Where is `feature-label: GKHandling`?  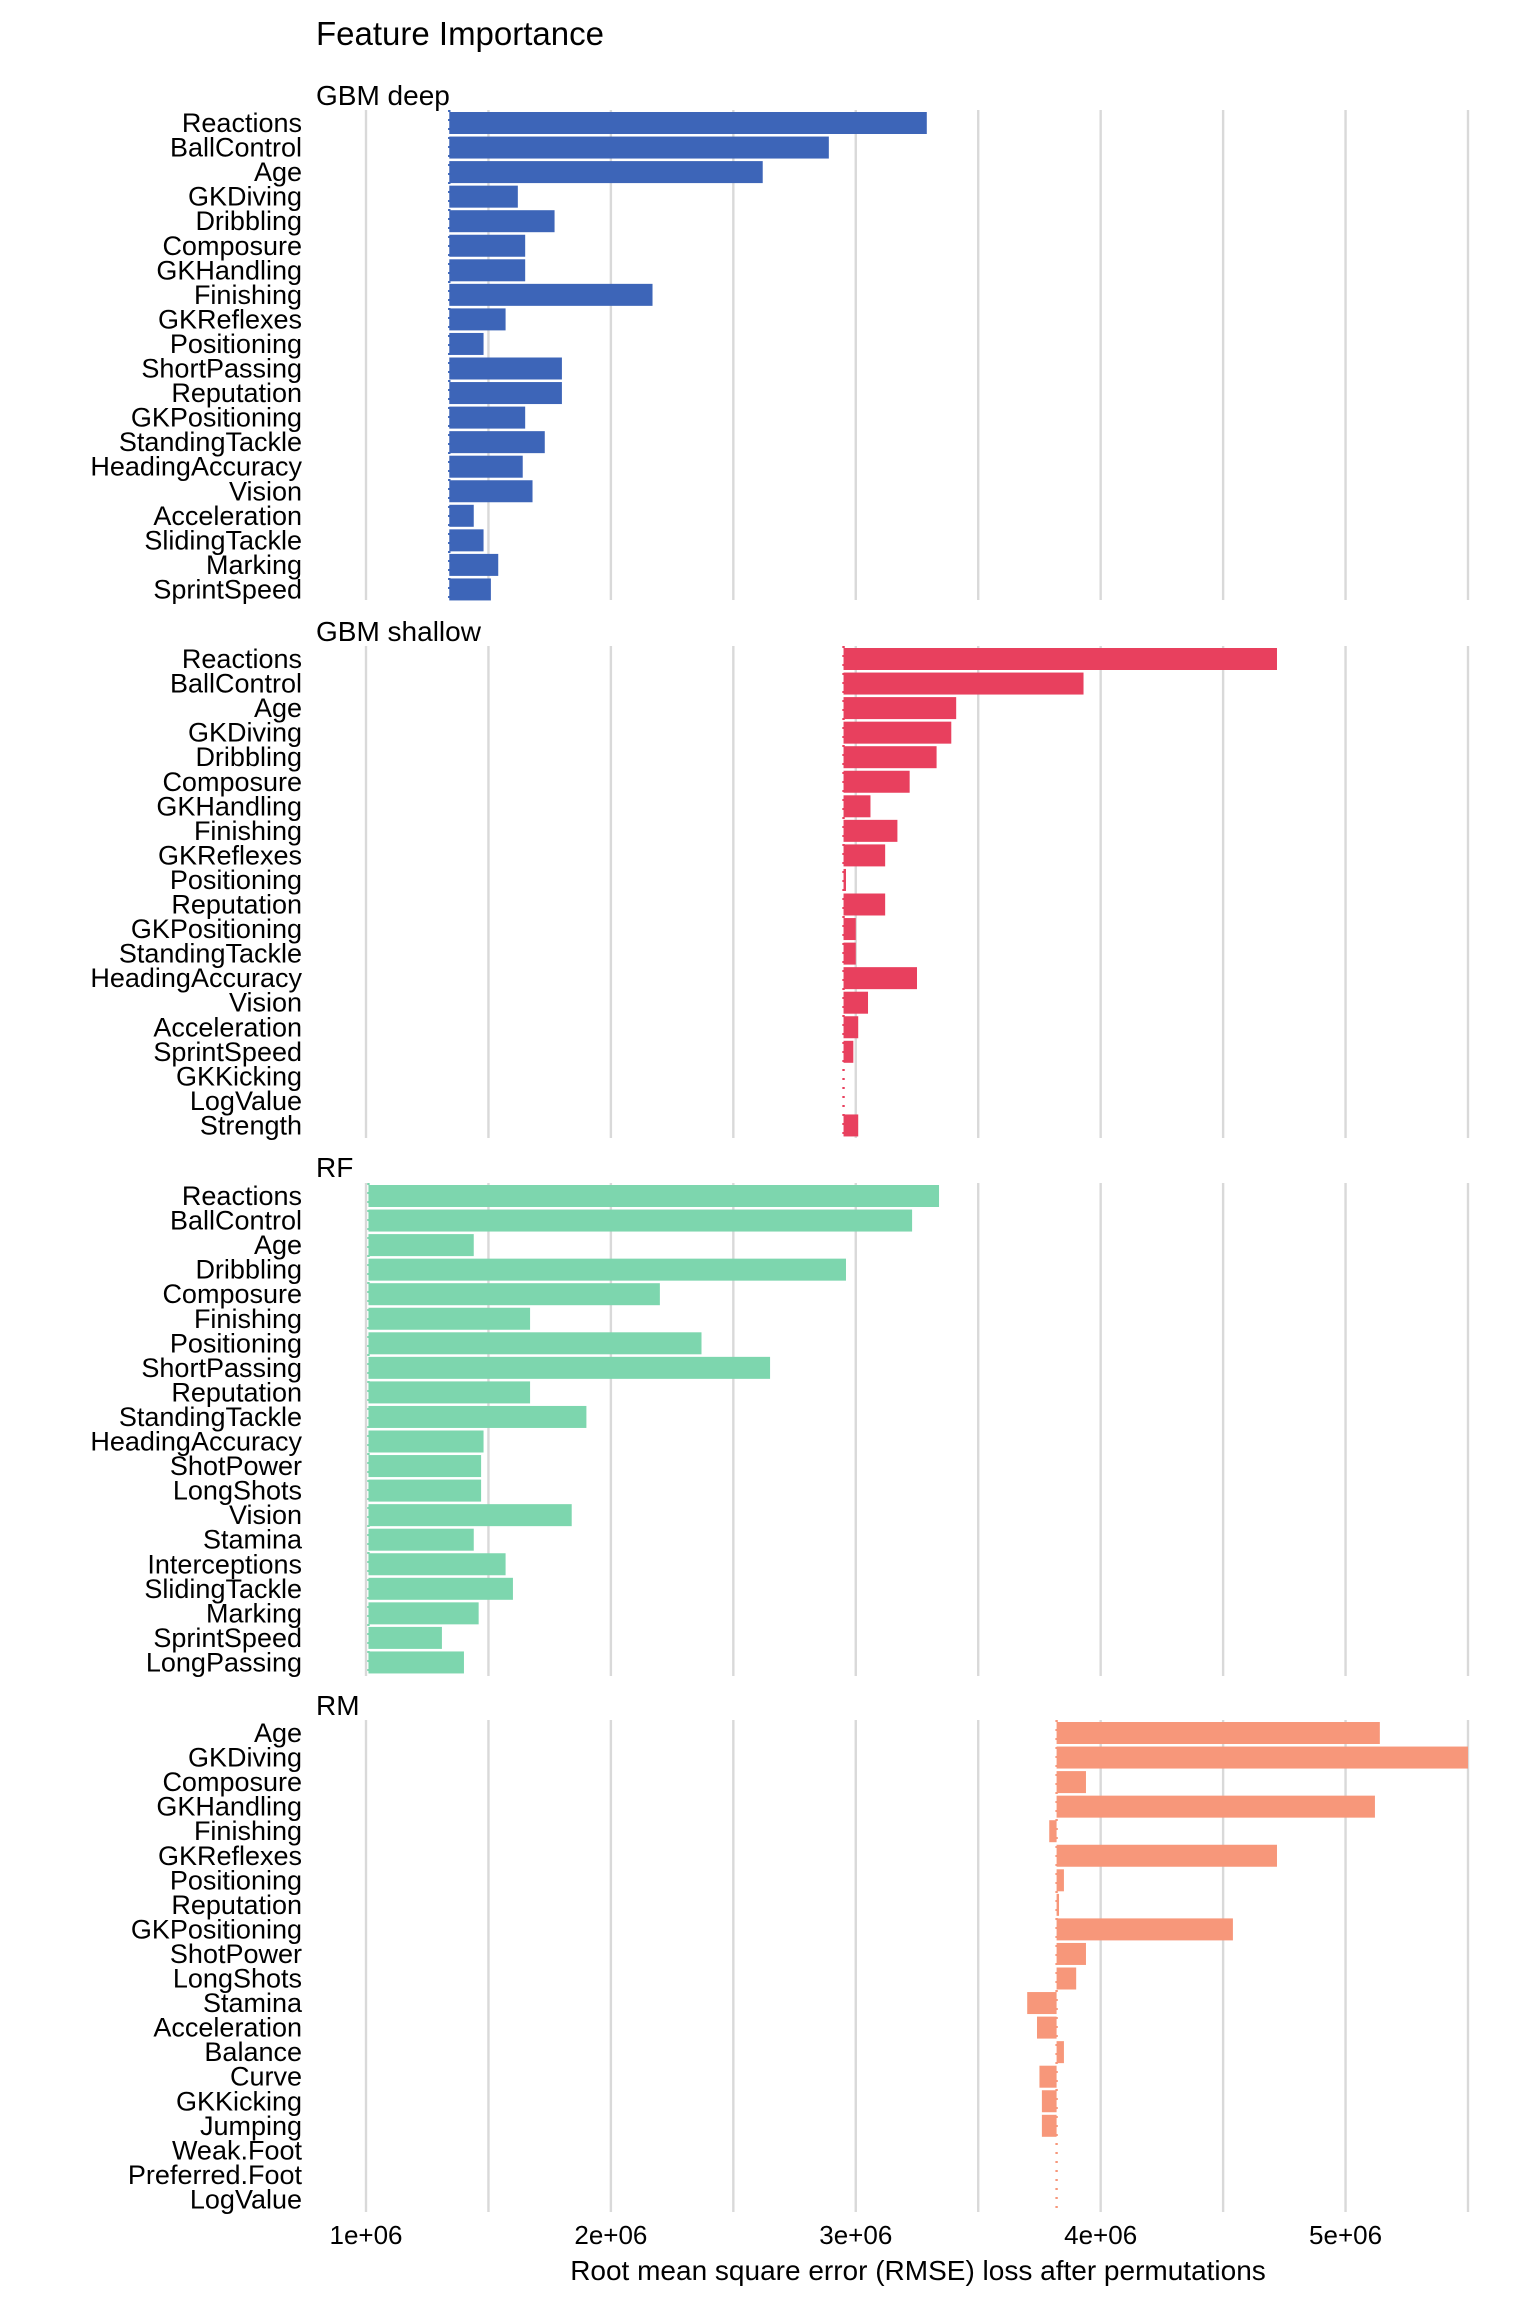 feature-label: GKHandling is located at coordinates (229, 806).